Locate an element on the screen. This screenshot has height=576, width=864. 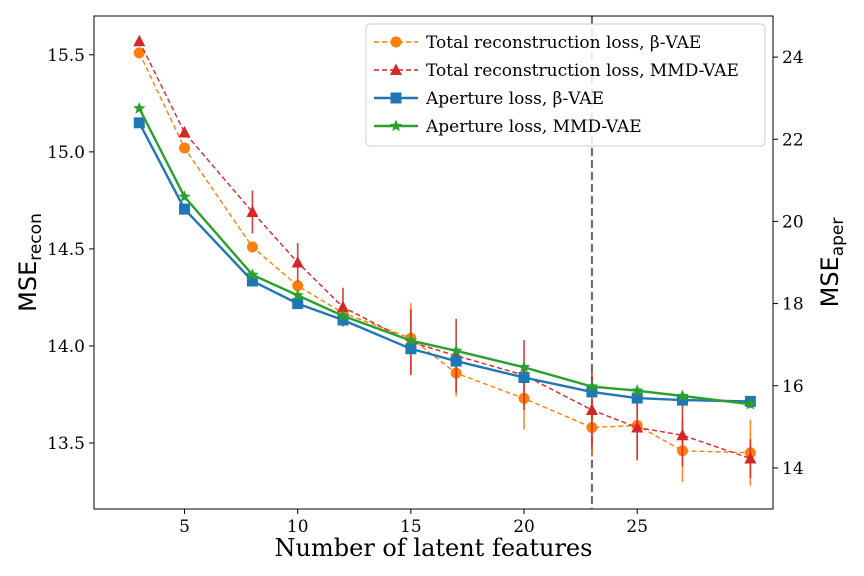
x-tick-label: 25 is located at coordinates (637, 527).